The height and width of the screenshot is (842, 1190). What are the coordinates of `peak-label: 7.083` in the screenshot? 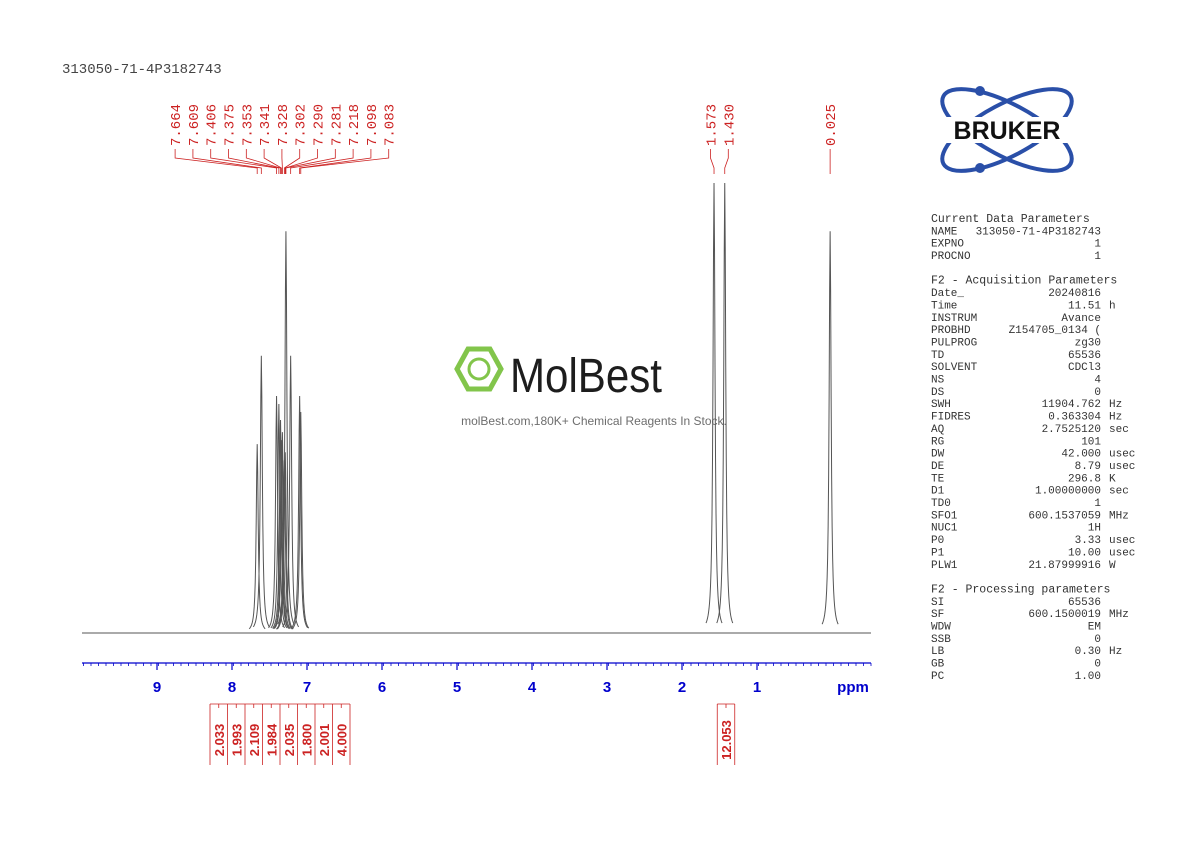 It's located at (391, 125).